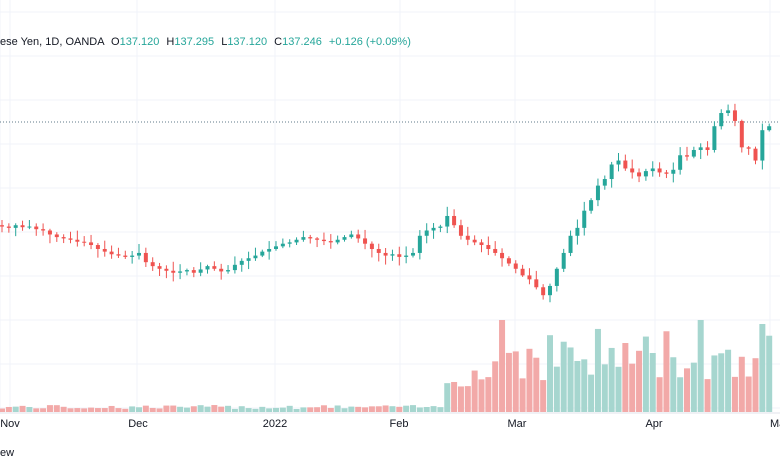 The width and height of the screenshot is (780, 470). I want to click on x-tick-label: Dec, so click(138, 424).